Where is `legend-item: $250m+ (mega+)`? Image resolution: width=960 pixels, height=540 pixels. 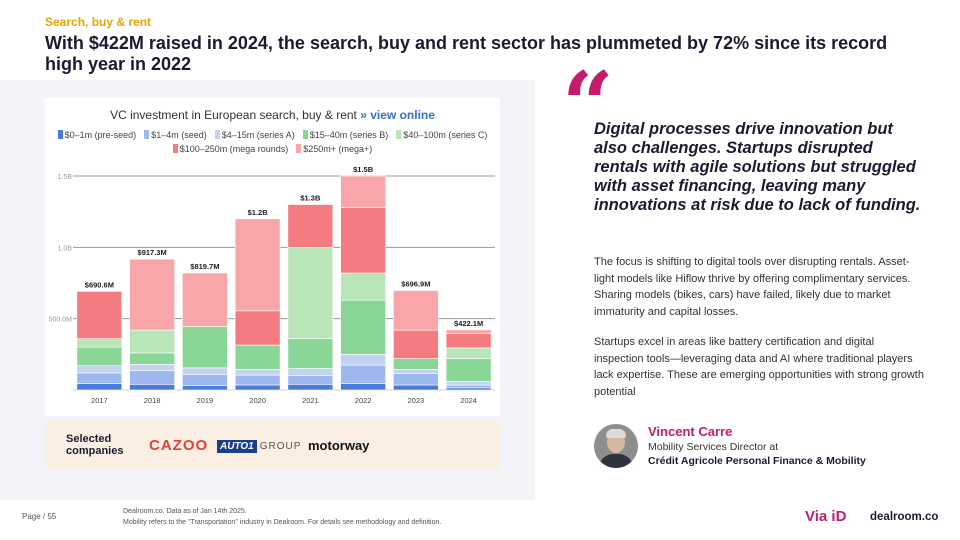
legend-item: $250m+ (mega+) is located at coordinates (334, 149).